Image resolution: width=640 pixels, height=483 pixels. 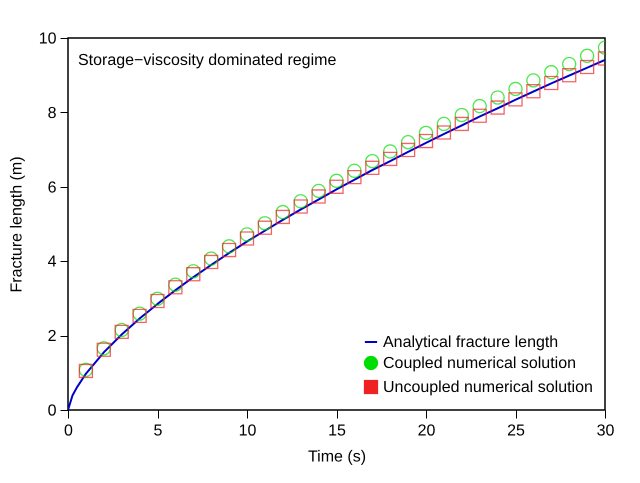 I want to click on x-tick-label: 10, so click(x=247, y=431).